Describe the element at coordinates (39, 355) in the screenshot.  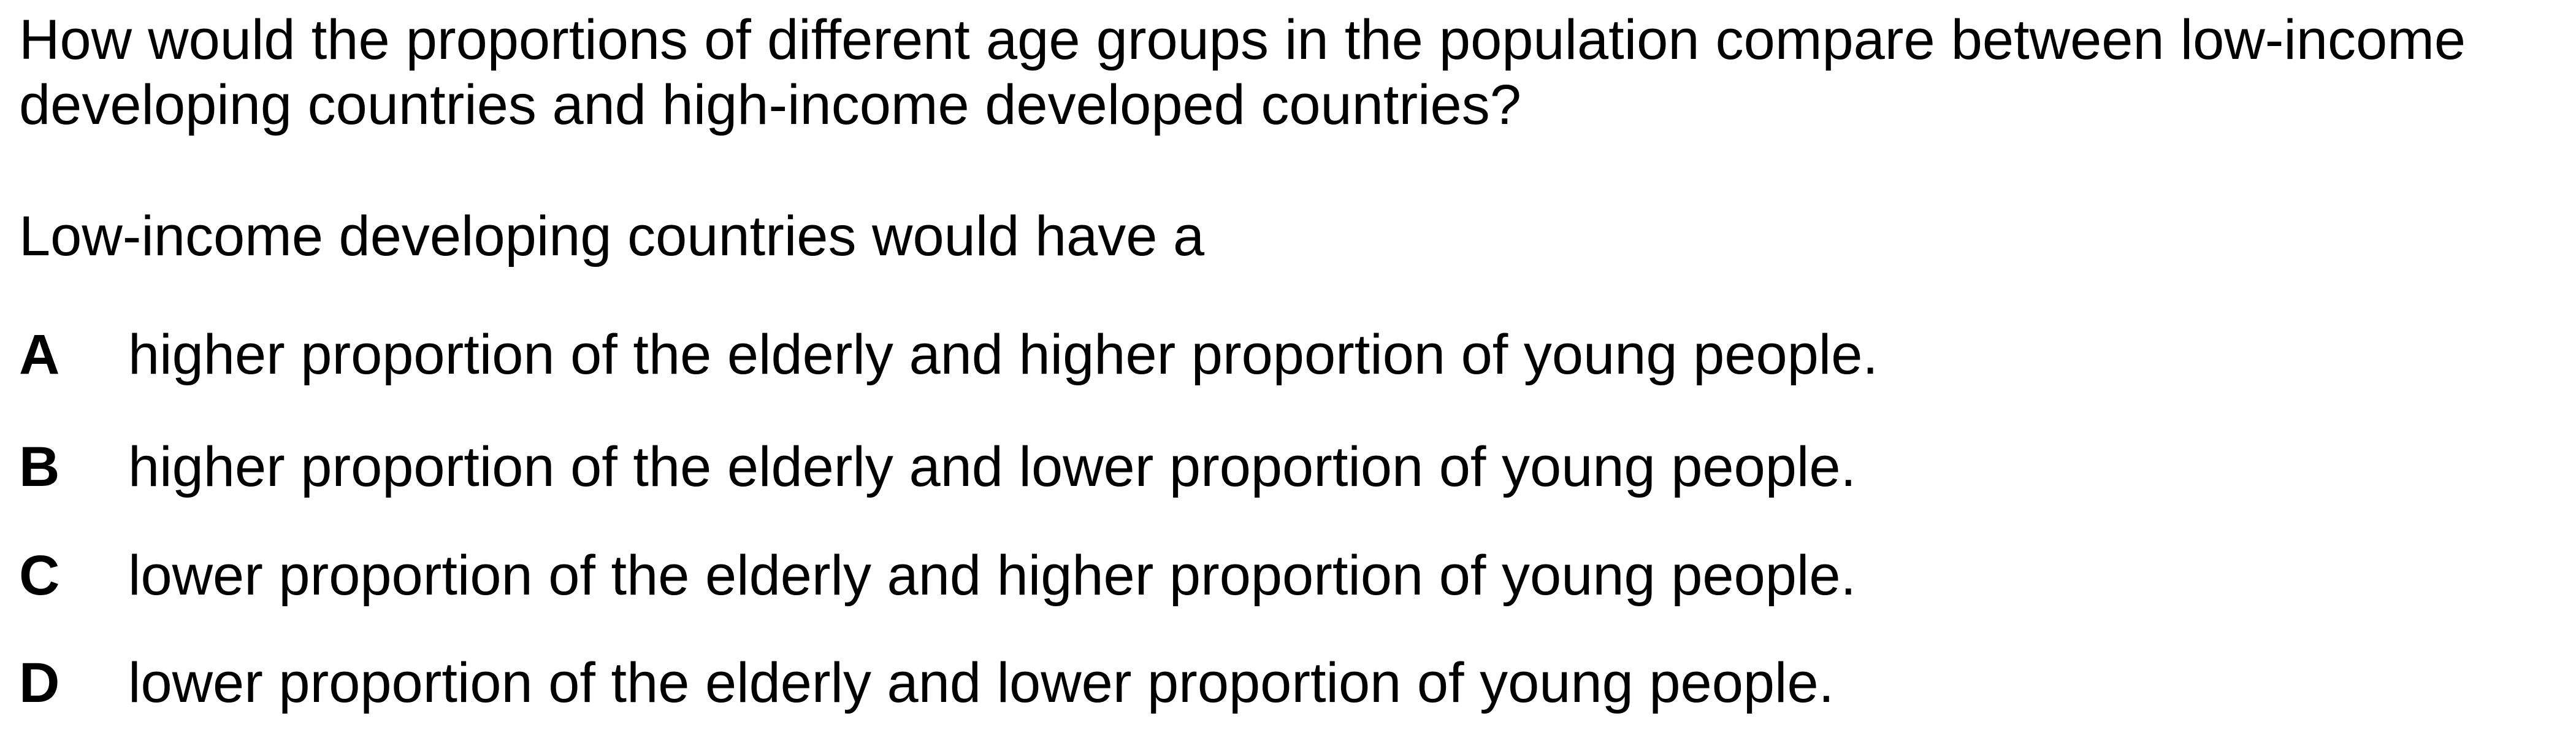
I see `option-letter: A` at that location.